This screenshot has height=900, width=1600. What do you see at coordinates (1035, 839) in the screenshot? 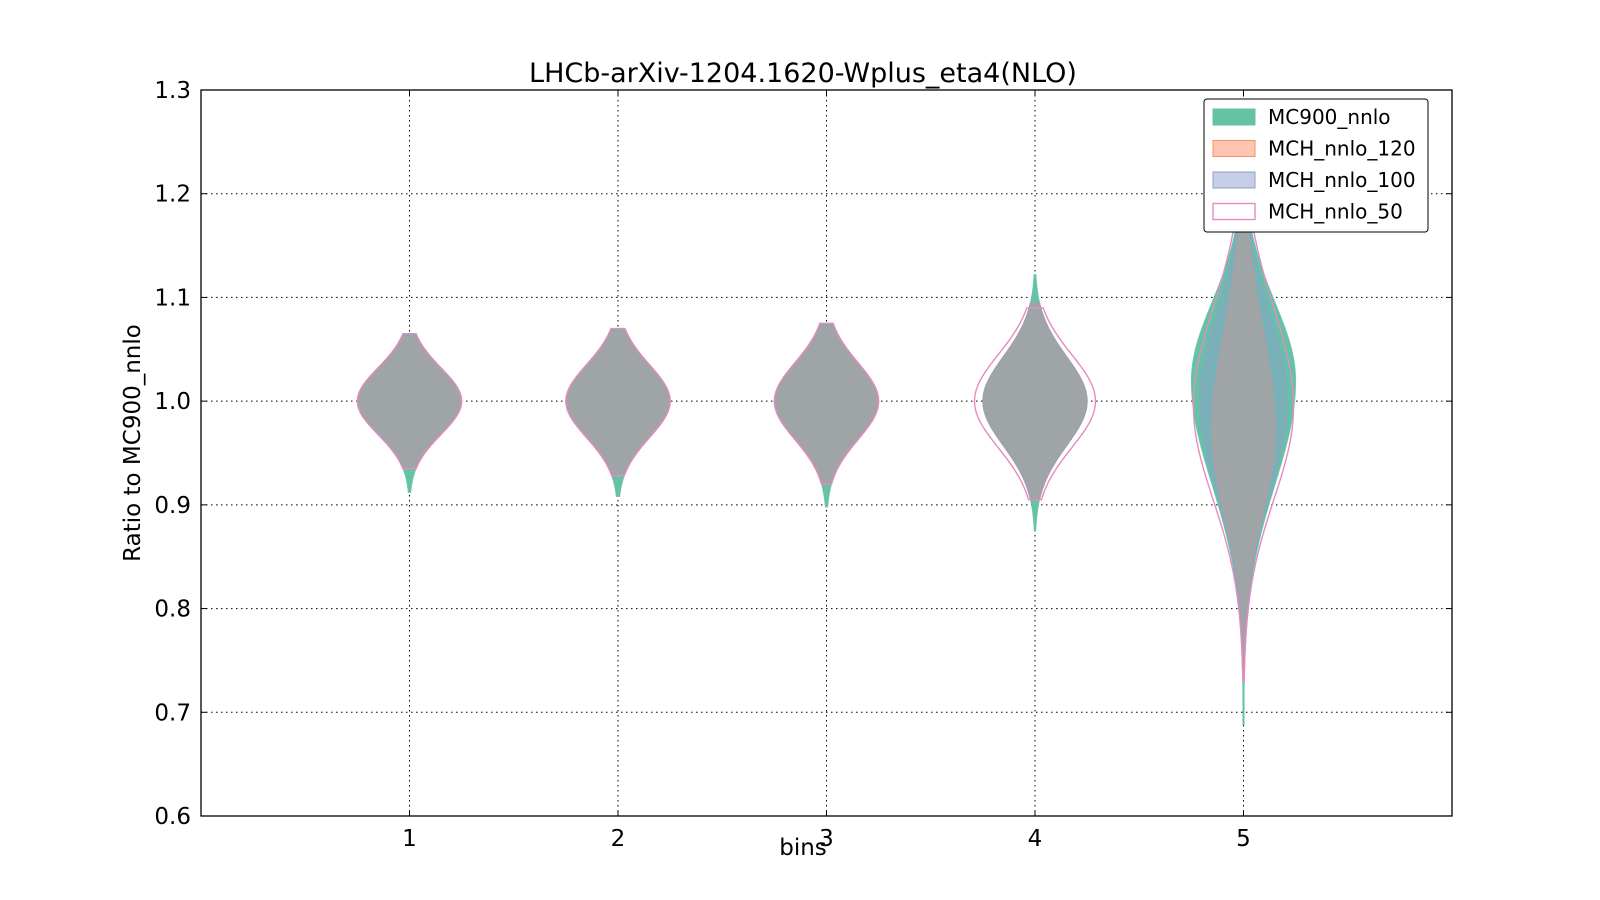
I see `x-tick-label: 4` at bounding box center [1035, 839].